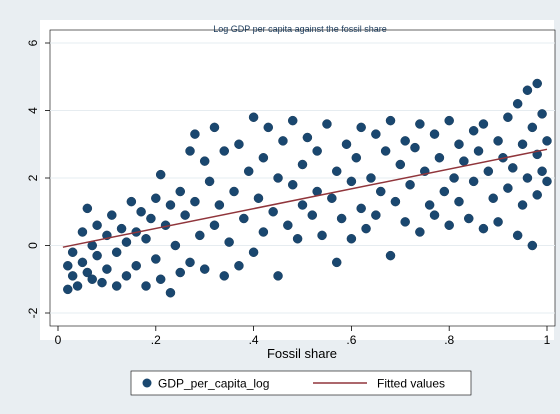 The height and width of the screenshot is (414, 560). Describe the element at coordinates (547, 340) in the screenshot. I see `x-tick-label: 1` at that location.